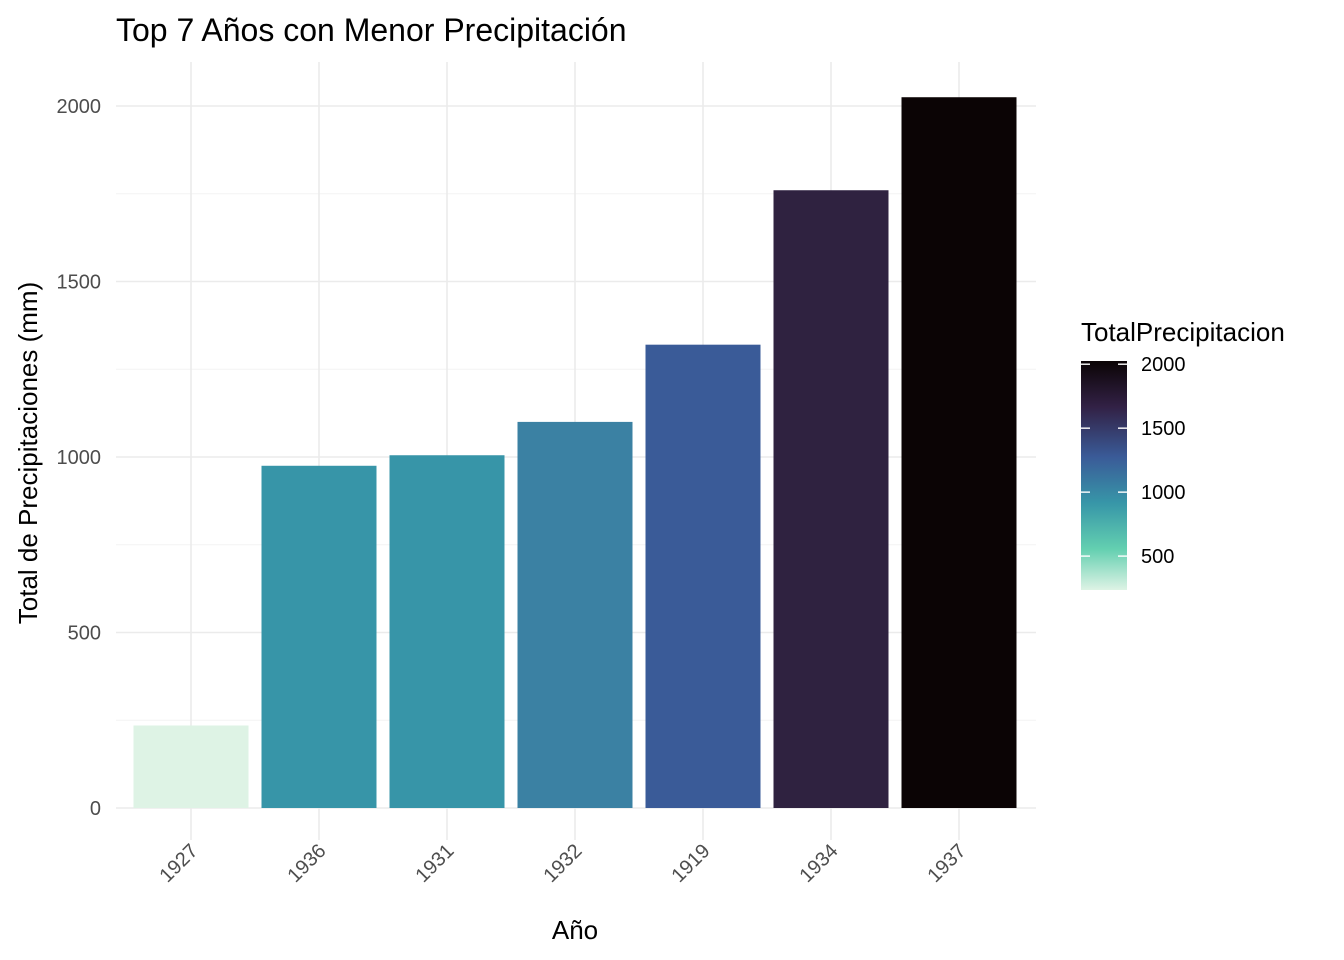  What do you see at coordinates (1157, 557) in the screenshot?
I see `legend-tick-label: 500` at bounding box center [1157, 557].